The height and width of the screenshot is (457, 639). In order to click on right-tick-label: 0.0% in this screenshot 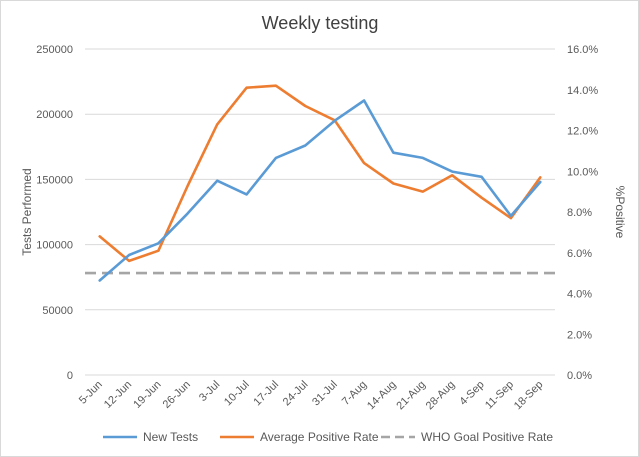, I will do `click(579, 376)`.